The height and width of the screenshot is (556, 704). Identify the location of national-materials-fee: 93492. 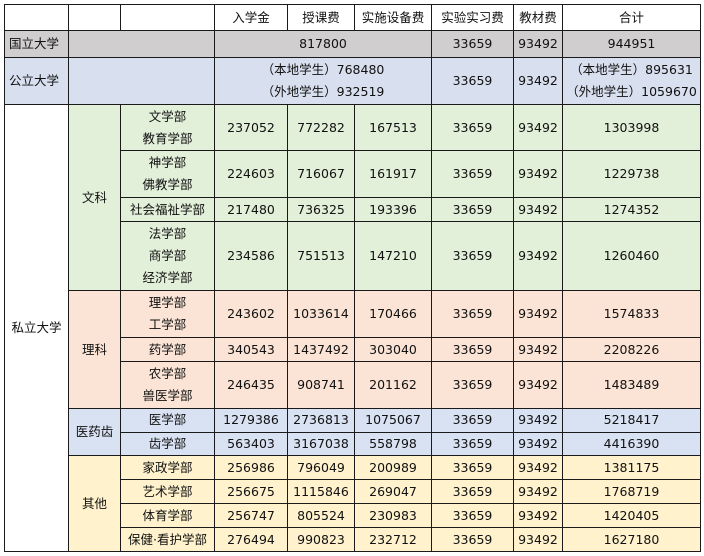
(538, 44).